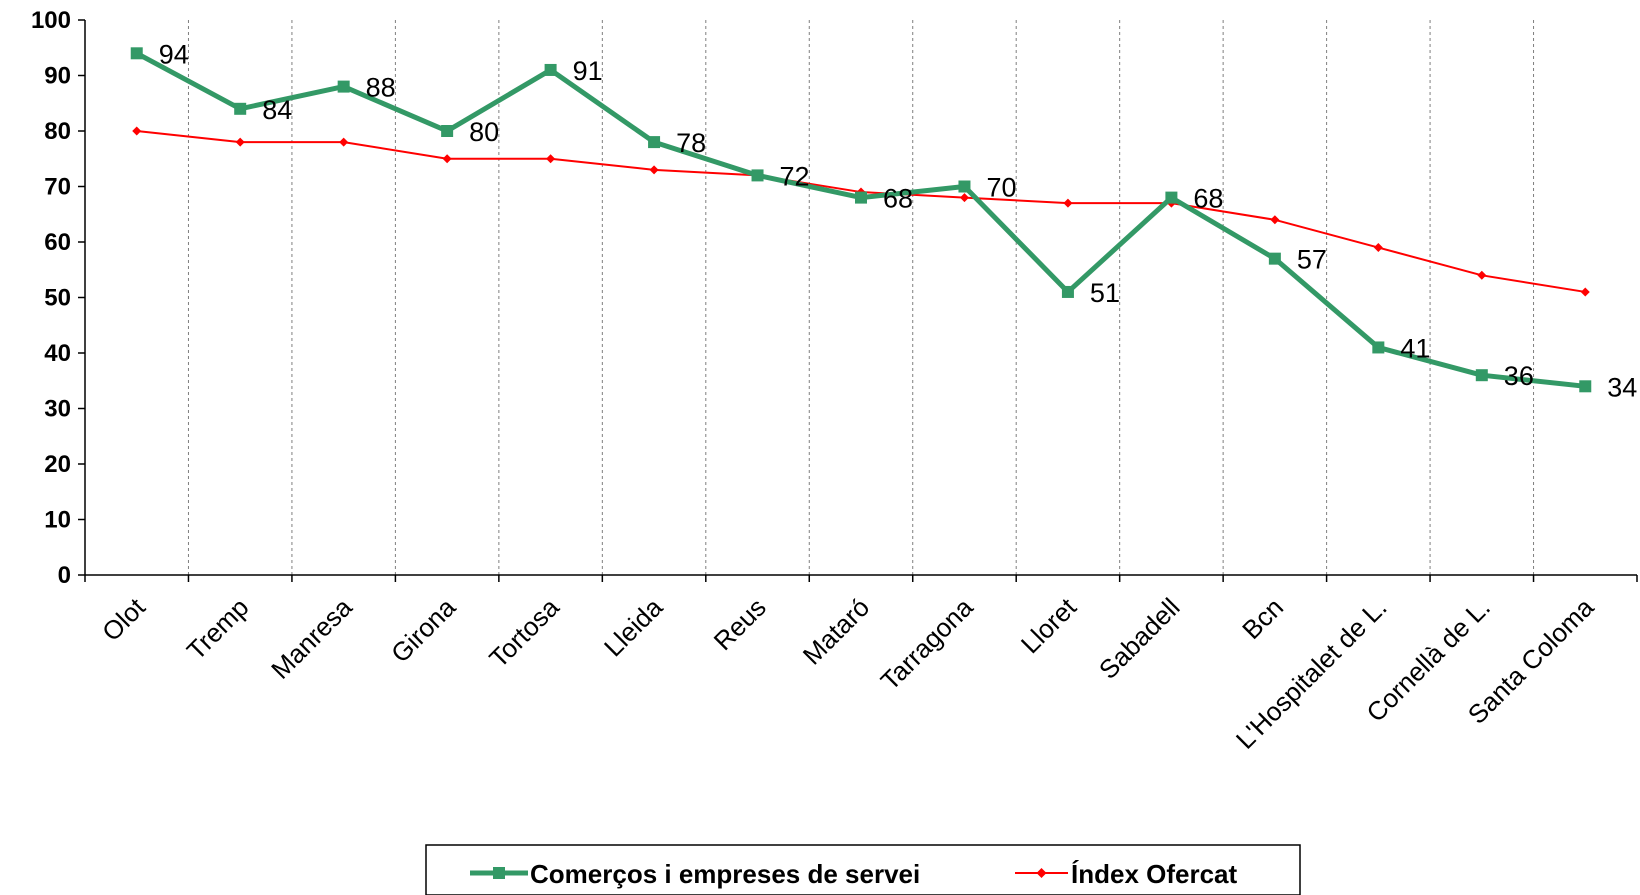 This screenshot has width=1640, height=895. I want to click on y-tick-label: 90, so click(57, 76).